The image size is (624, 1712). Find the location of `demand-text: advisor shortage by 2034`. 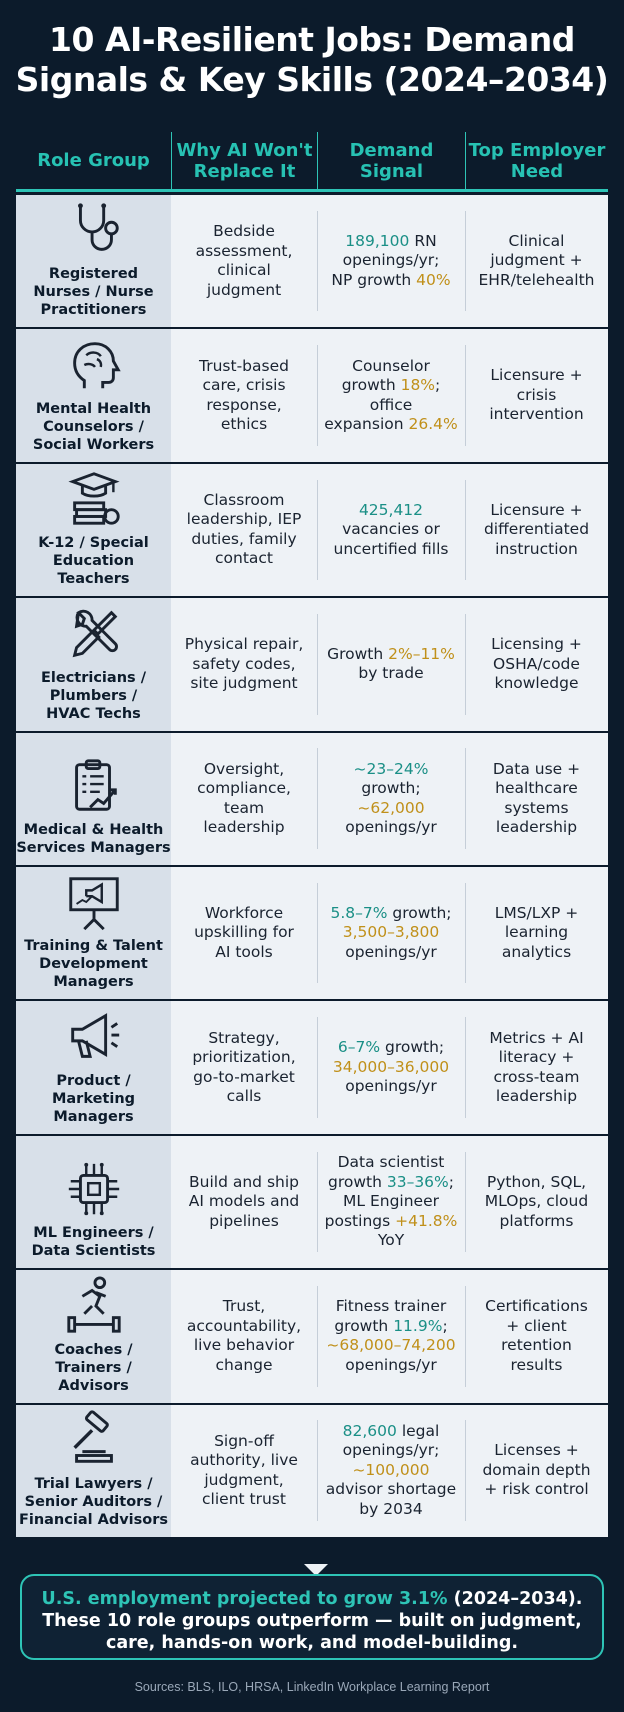

demand-text: advisor shortage by 2034 is located at coordinates (391, 1499).